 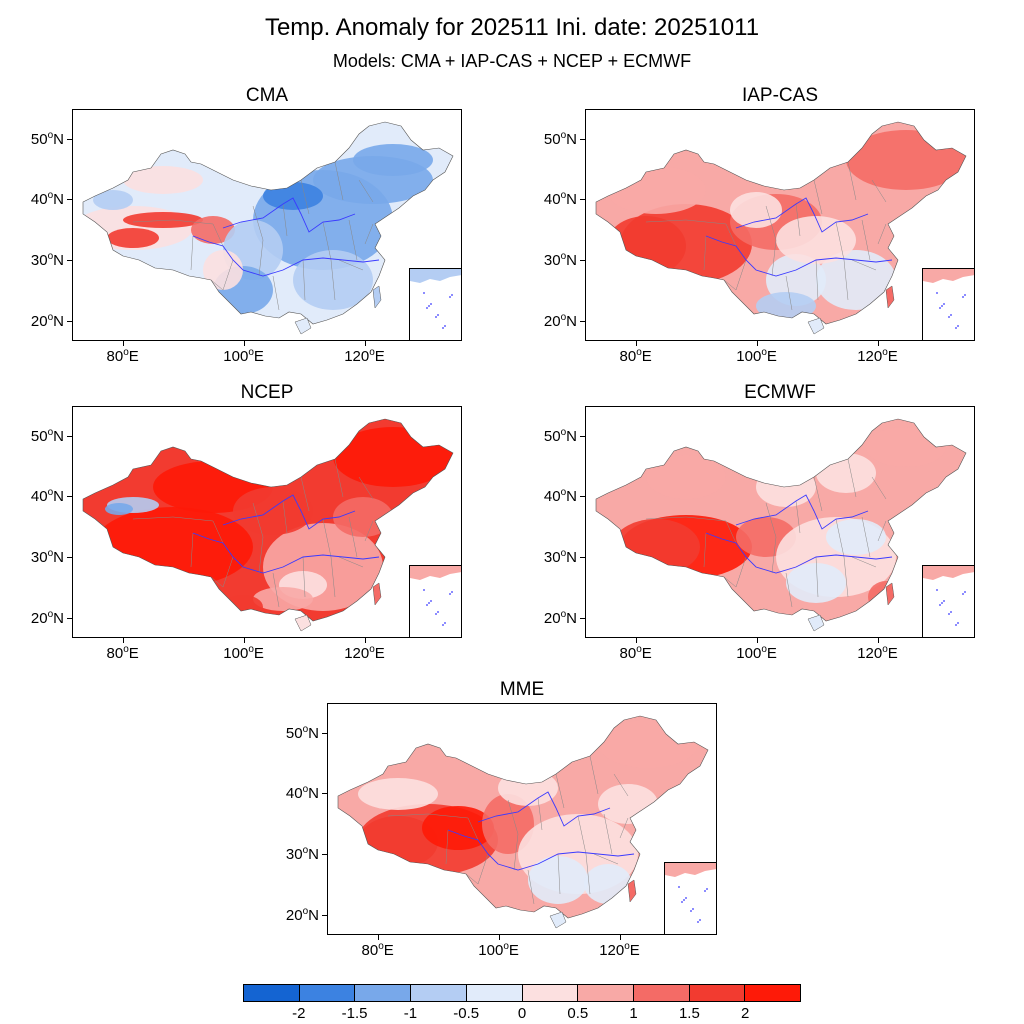 What do you see at coordinates (816, 326) in the screenshot?
I see `hainan-island` at bounding box center [816, 326].